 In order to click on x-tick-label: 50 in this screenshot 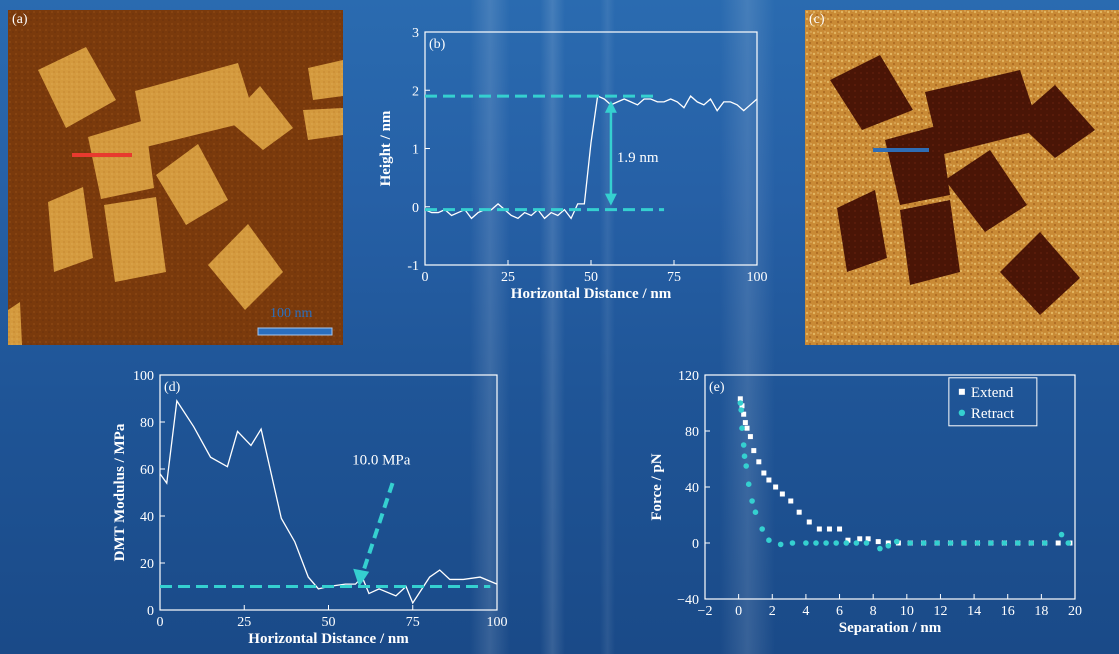, I will do `click(591, 277)`.